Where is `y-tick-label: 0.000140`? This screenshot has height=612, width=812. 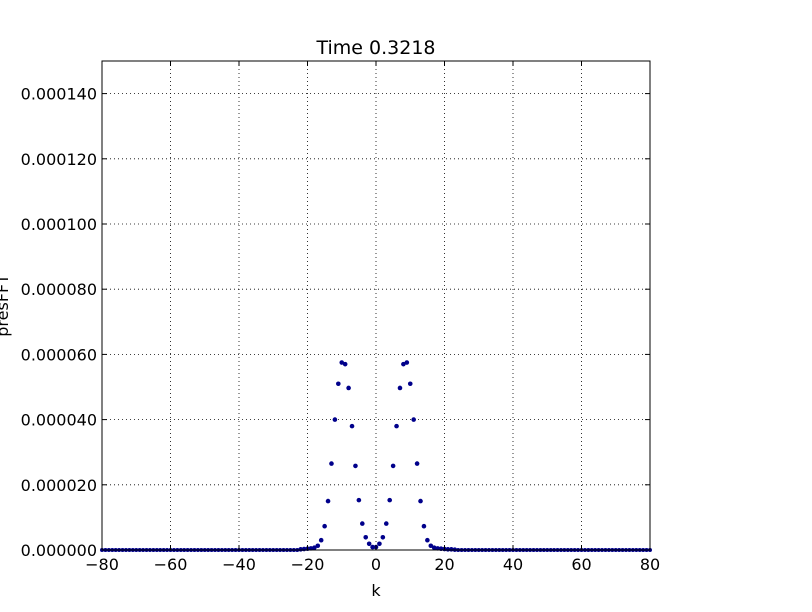
y-tick-label: 0.000140 is located at coordinates (59, 94).